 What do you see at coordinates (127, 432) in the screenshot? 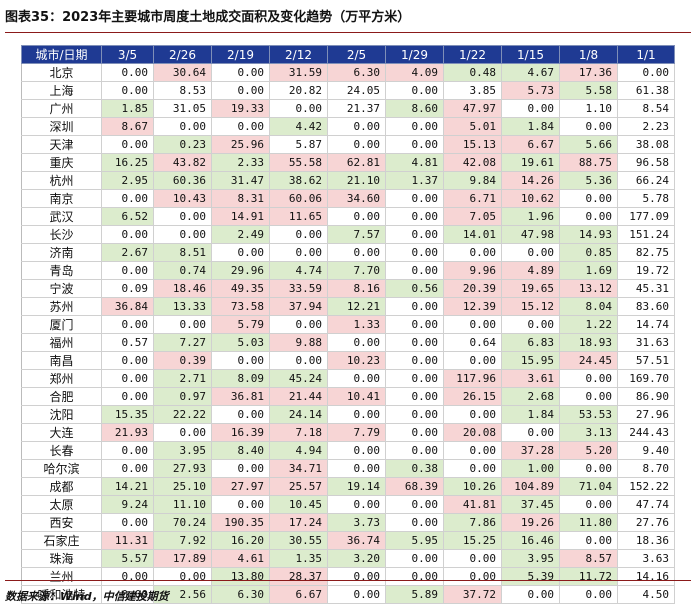
I see `value-cell: 21.93` at bounding box center [127, 432].